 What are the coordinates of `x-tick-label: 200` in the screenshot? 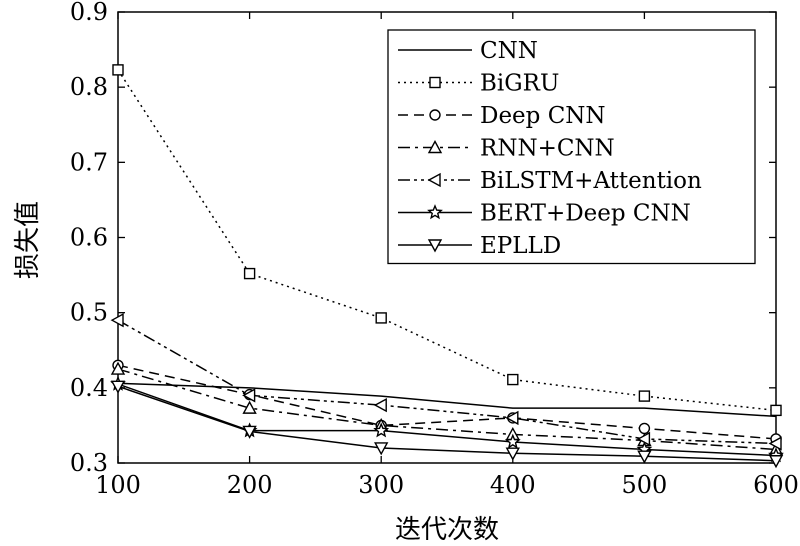 It's located at (250, 485).